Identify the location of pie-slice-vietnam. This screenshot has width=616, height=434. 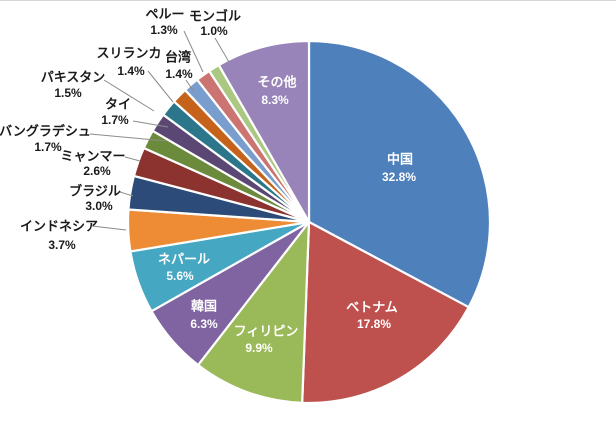
(385, 312).